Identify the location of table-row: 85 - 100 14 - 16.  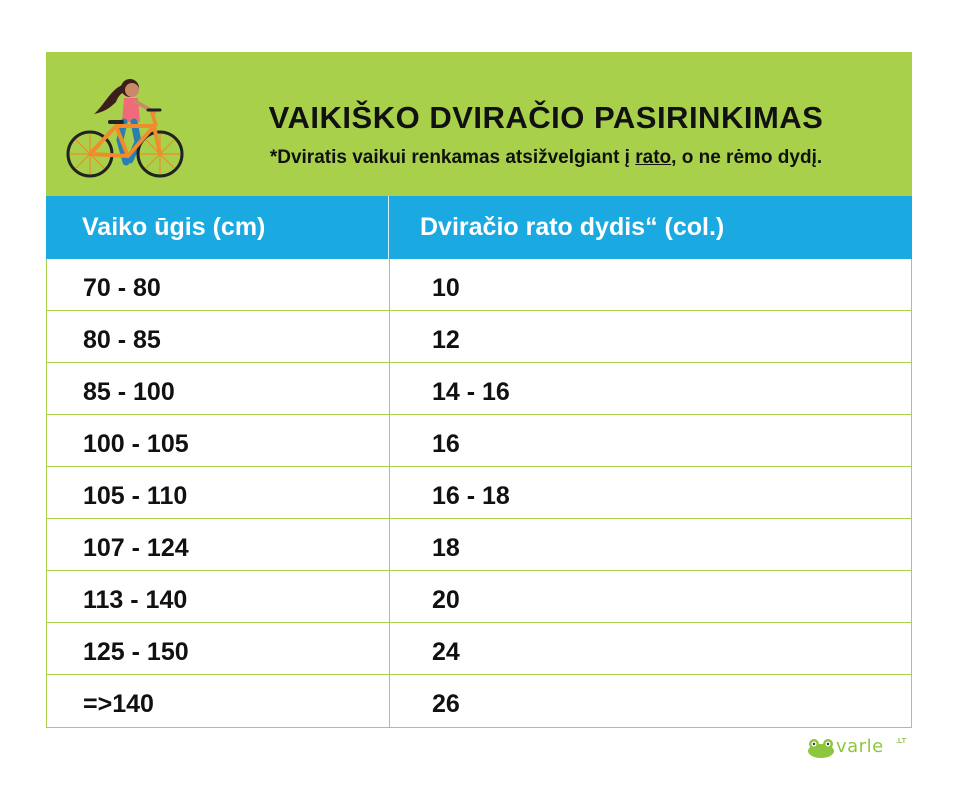
(479, 389).